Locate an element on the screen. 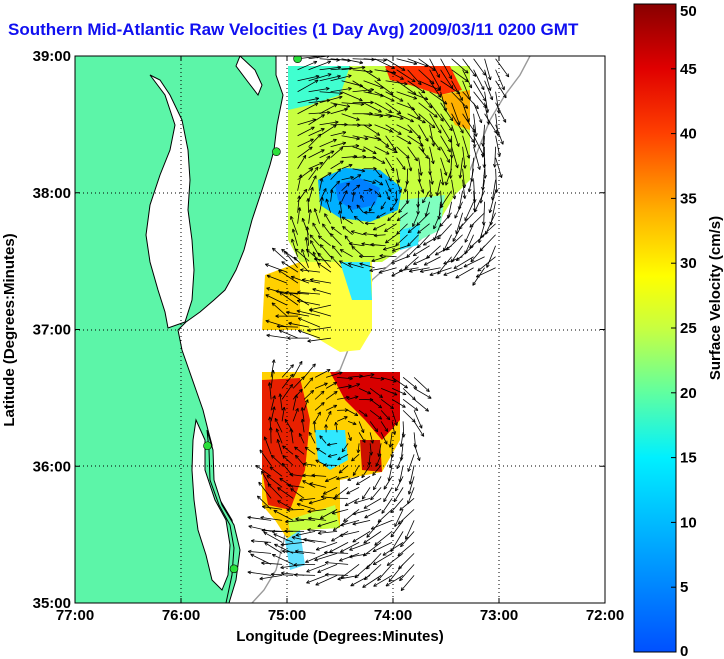  x-tick-label: 73:00 is located at coordinates (499, 615).